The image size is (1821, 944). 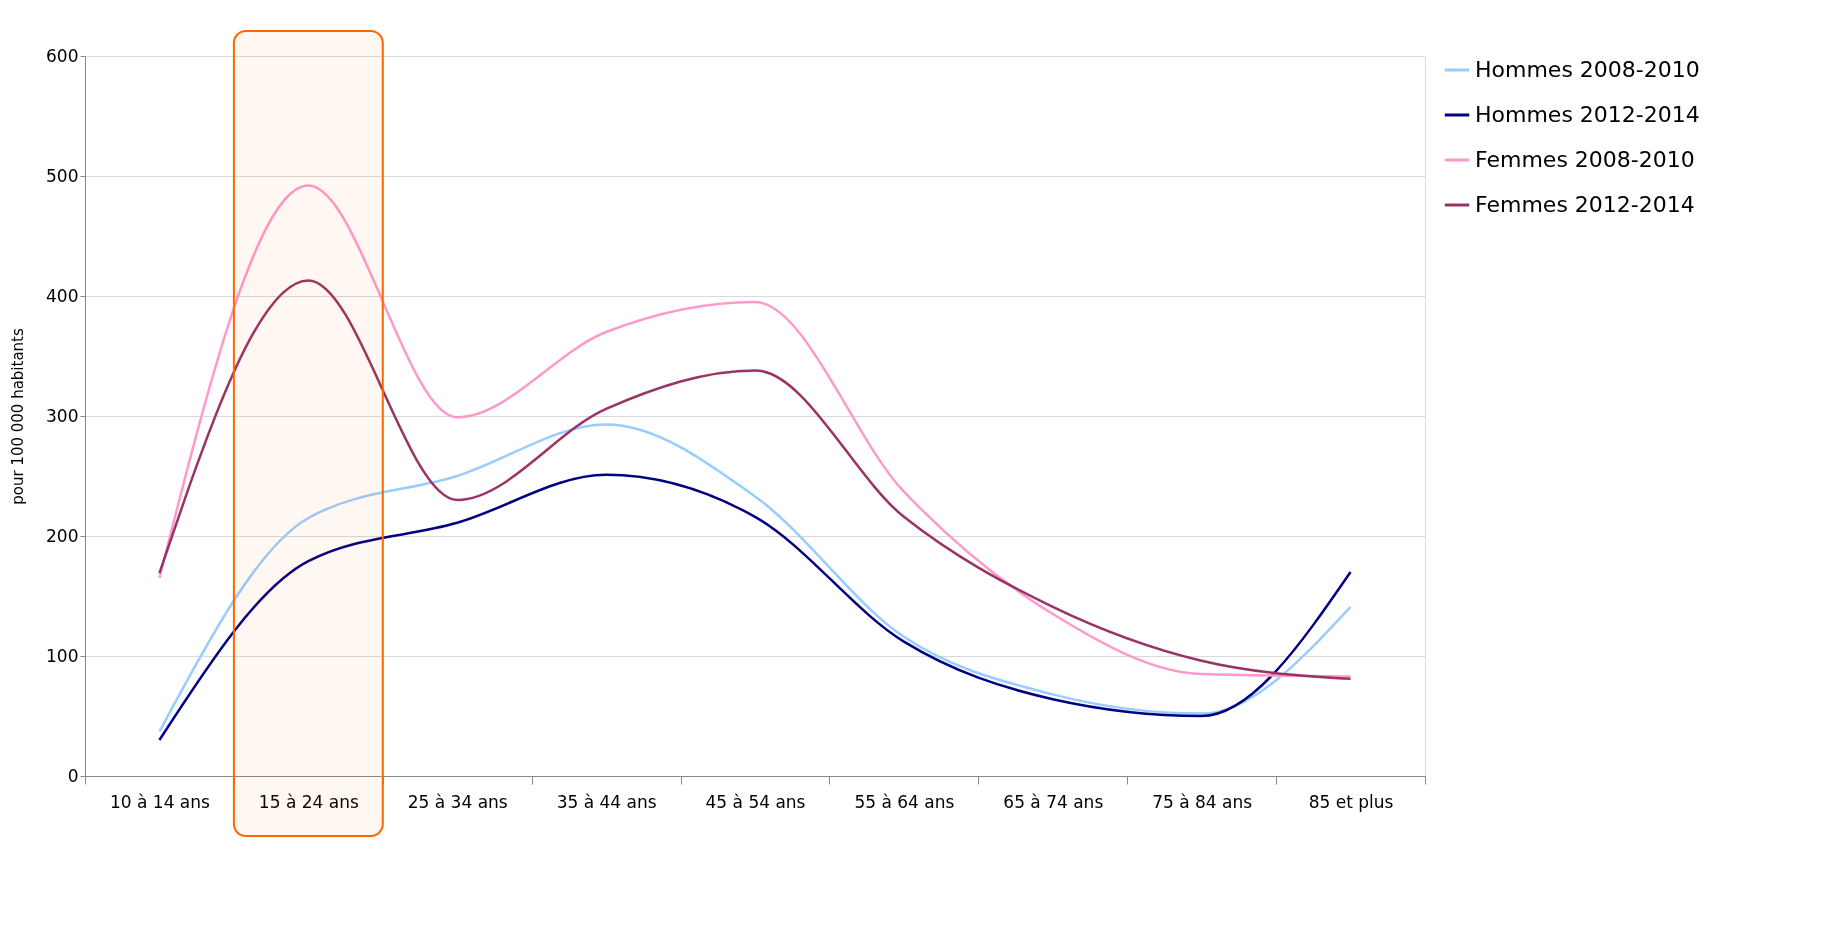 I want to click on x-tick-label: 35 à 44 ans, so click(x=606, y=801).